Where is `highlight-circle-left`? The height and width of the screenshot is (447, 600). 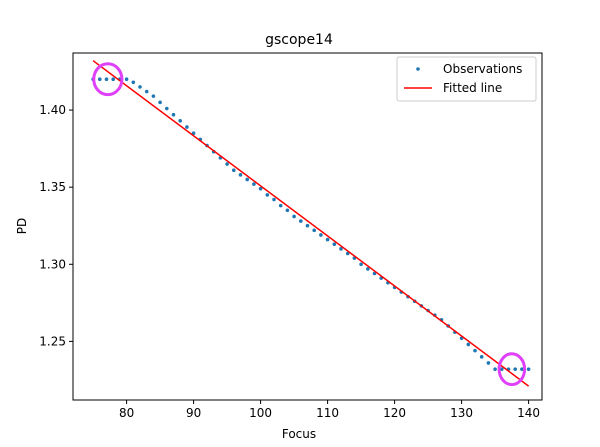
highlight-circle-left is located at coordinates (108, 79).